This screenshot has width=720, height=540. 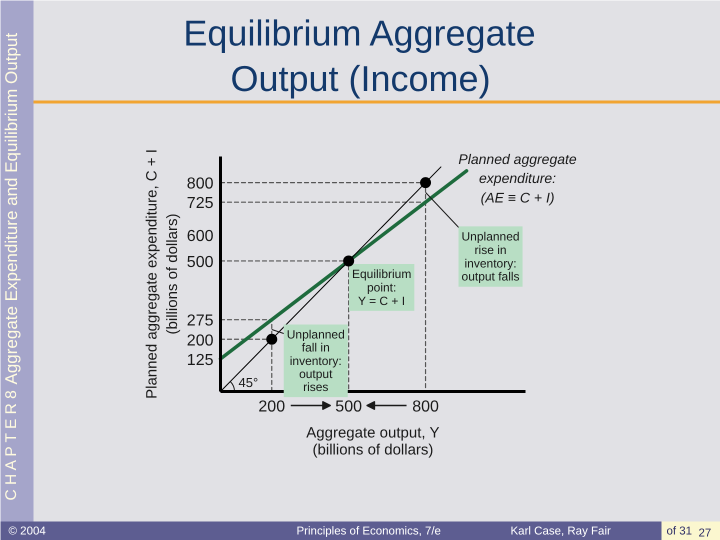 What do you see at coordinates (425, 407) in the screenshot?
I see `x-tick-label: 800` at bounding box center [425, 407].